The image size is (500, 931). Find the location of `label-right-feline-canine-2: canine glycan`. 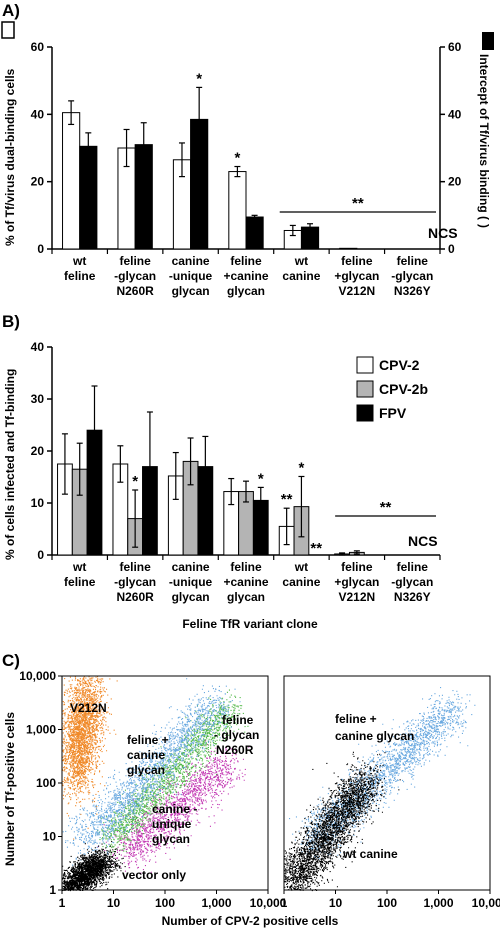

label-right-feline-canine-2: canine glycan is located at coordinates (374, 736).